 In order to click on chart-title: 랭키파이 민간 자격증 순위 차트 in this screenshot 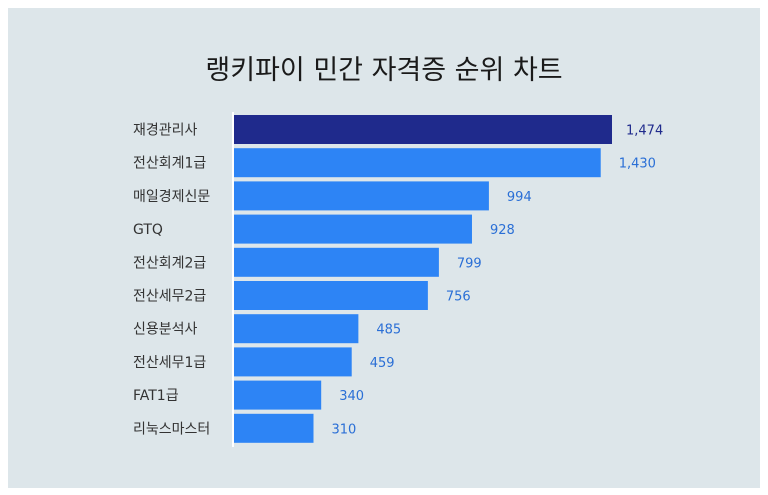, I will do `click(384, 70)`.